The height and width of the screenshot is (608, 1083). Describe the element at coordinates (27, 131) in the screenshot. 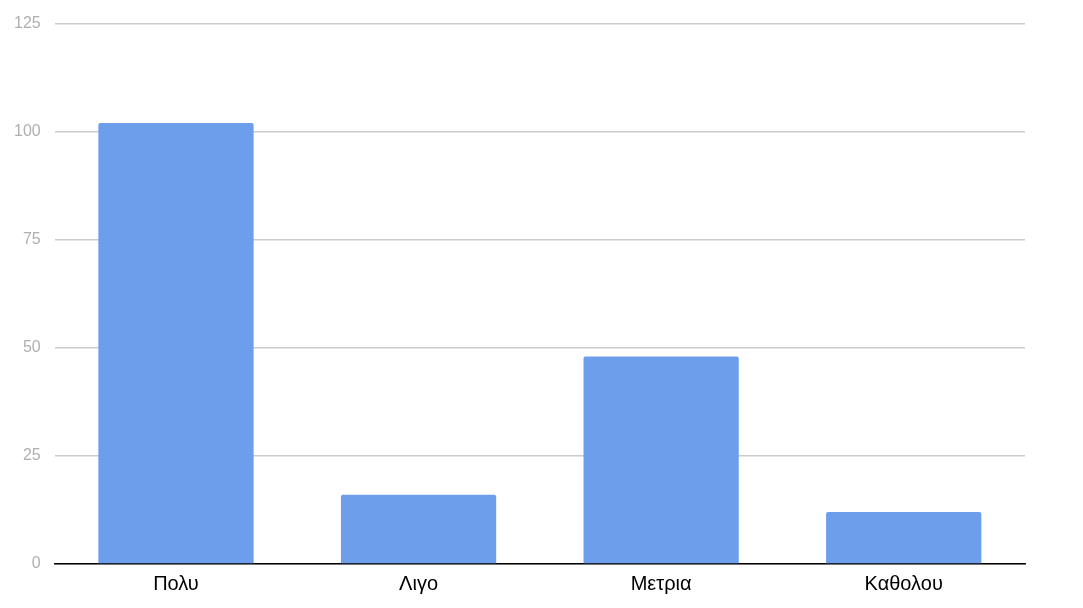

I see `y-tick-label: 100` at that location.